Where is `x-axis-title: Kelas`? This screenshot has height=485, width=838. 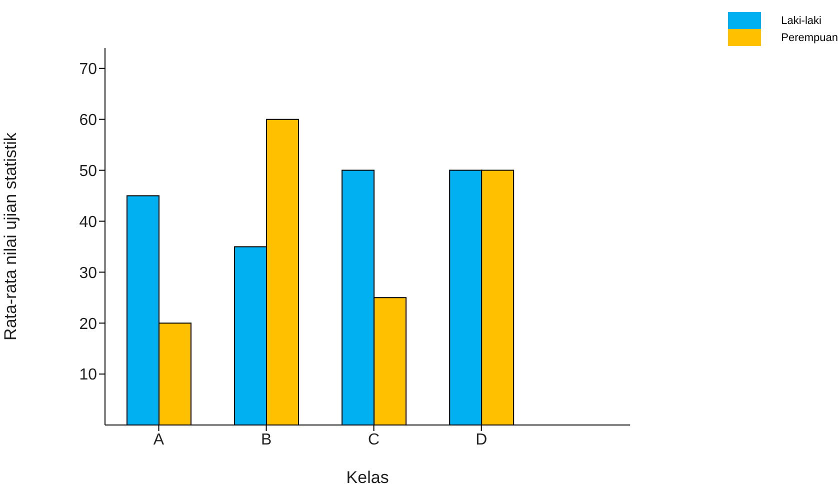 x-axis-title: Kelas is located at coordinates (367, 476).